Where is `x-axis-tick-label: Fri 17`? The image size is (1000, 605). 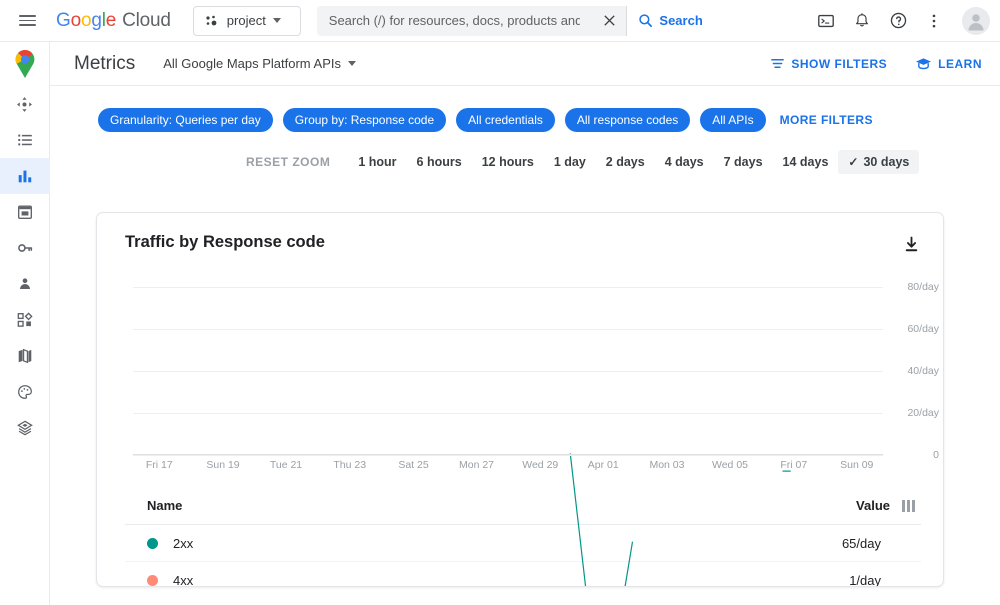
x-axis-tick-label: Fri 17 is located at coordinates (159, 465).